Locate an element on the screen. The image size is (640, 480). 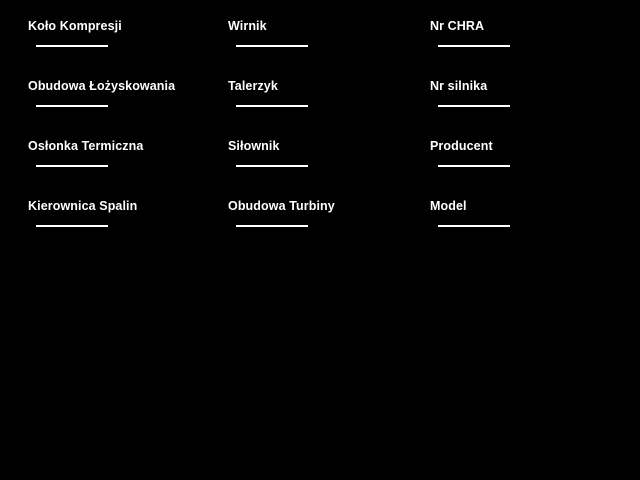
field-nr-silnika: Nr silnika is located at coordinates (525, 101).